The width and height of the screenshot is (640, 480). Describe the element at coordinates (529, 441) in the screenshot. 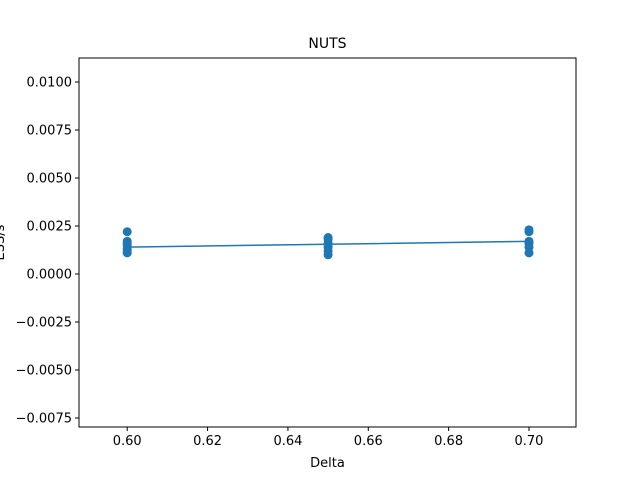

I see `x-tick-label: 0.70` at that location.